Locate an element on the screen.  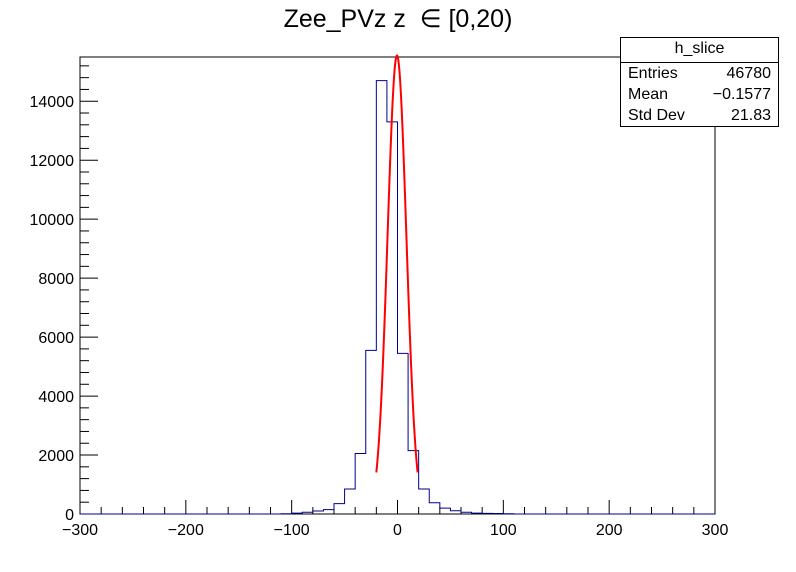
x-tick-label: −100 is located at coordinates (292, 530).